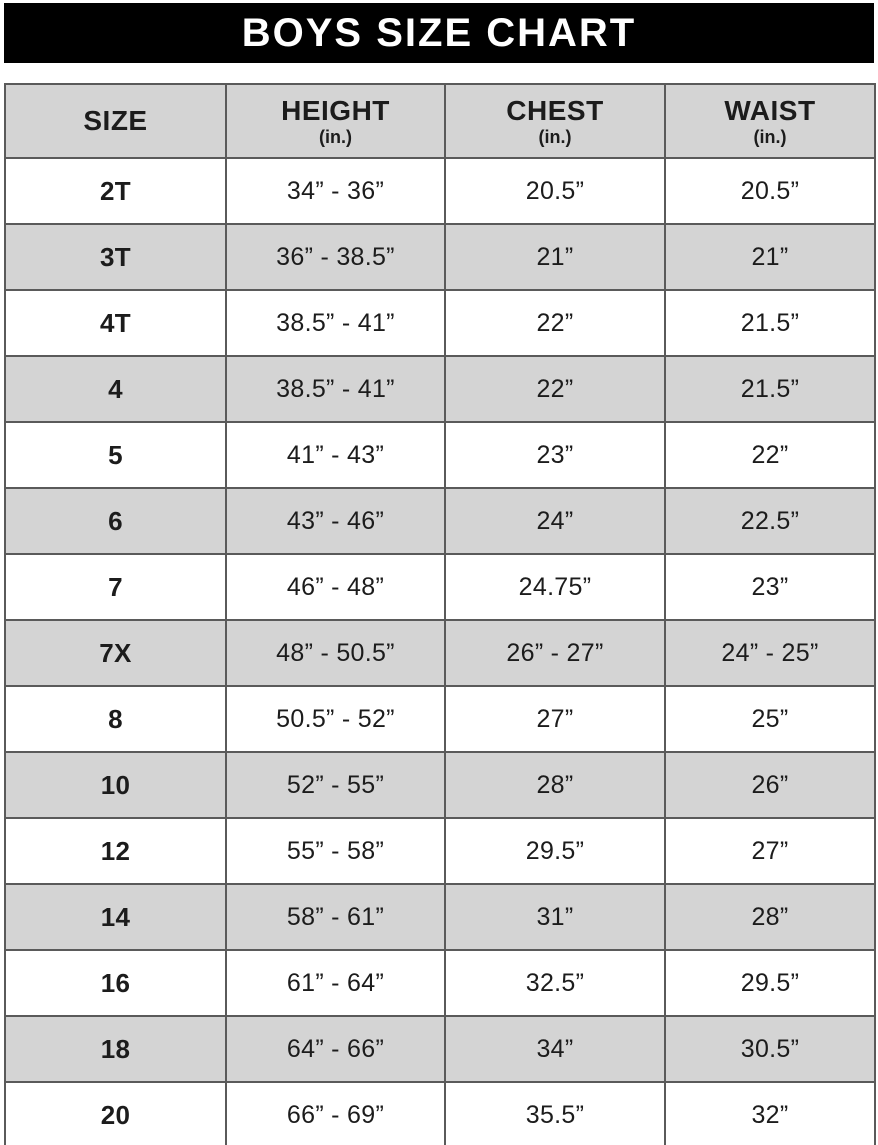 This screenshot has width=878, height=1145. I want to click on table-row: 4T 38.5” - 41” 22” 21.5”, so click(440, 323).